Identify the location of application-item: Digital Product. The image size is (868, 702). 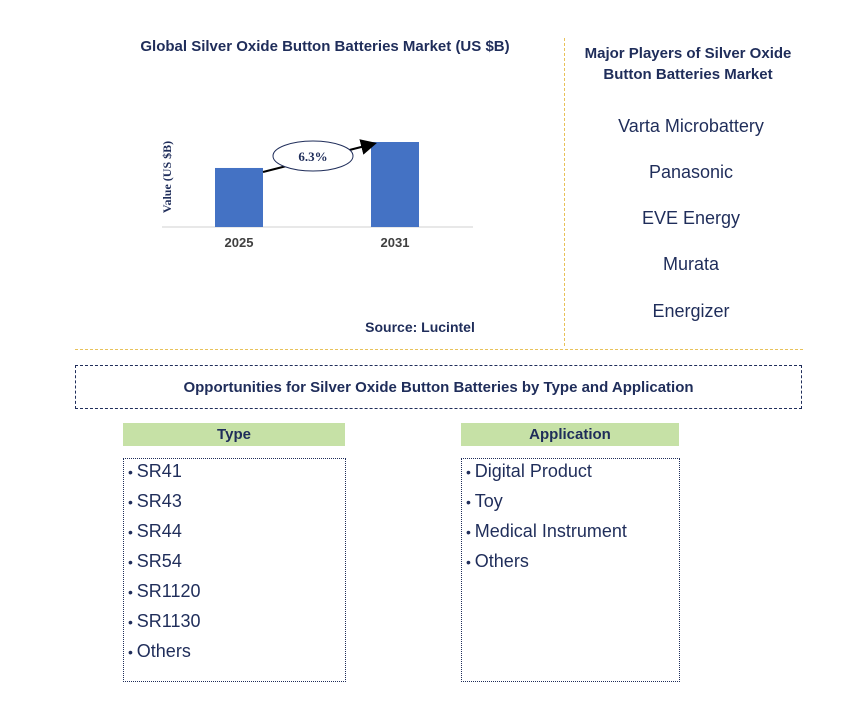
(529, 471).